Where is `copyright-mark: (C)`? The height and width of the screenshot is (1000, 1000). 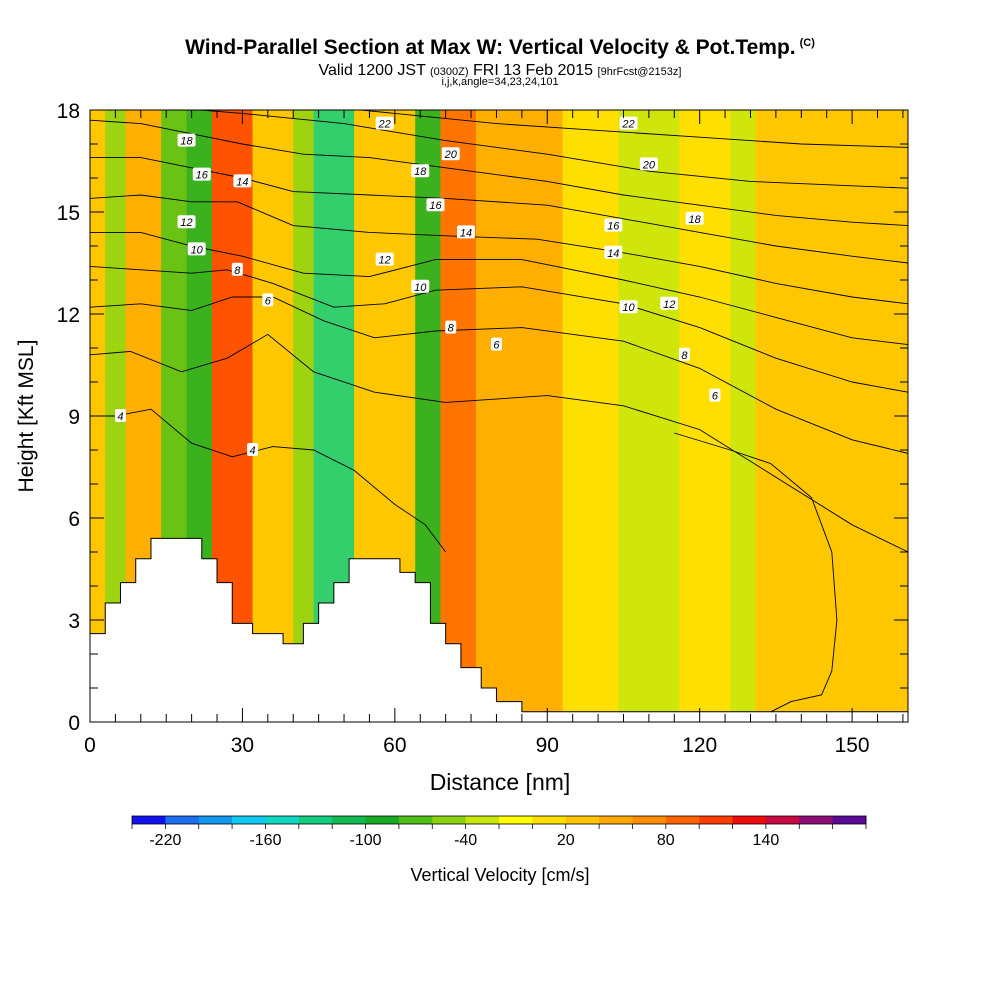 copyright-mark: (C) is located at coordinates (807, 43).